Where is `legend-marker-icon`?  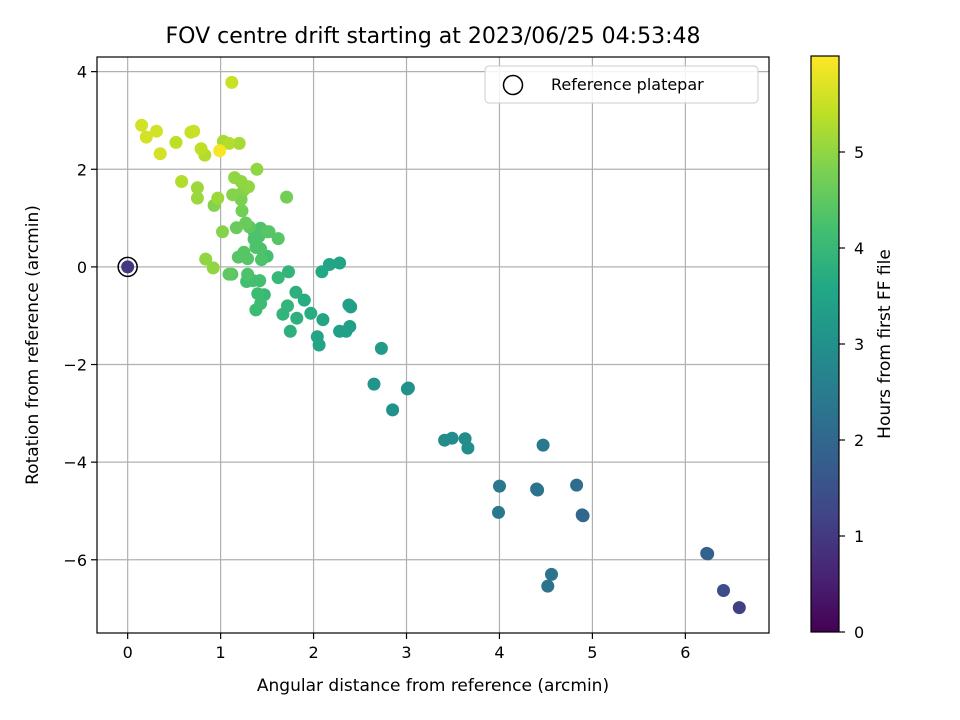 legend-marker-icon is located at coordinates (513, 85).